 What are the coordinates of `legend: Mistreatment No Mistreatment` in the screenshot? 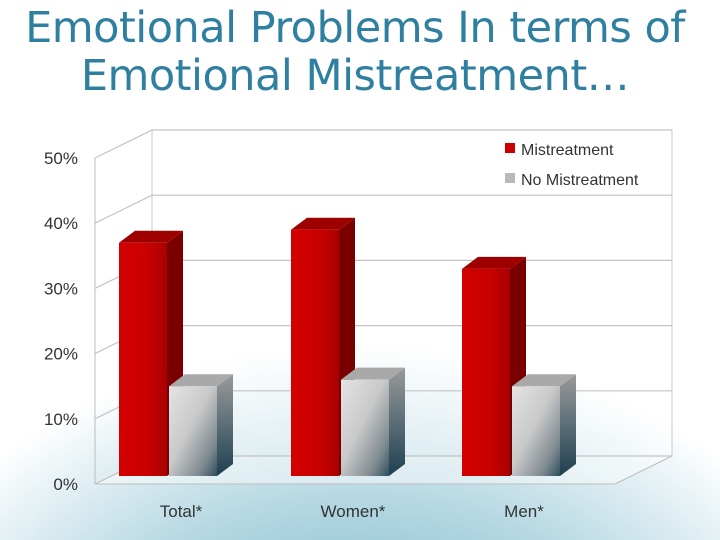 It's located at (572, 165).